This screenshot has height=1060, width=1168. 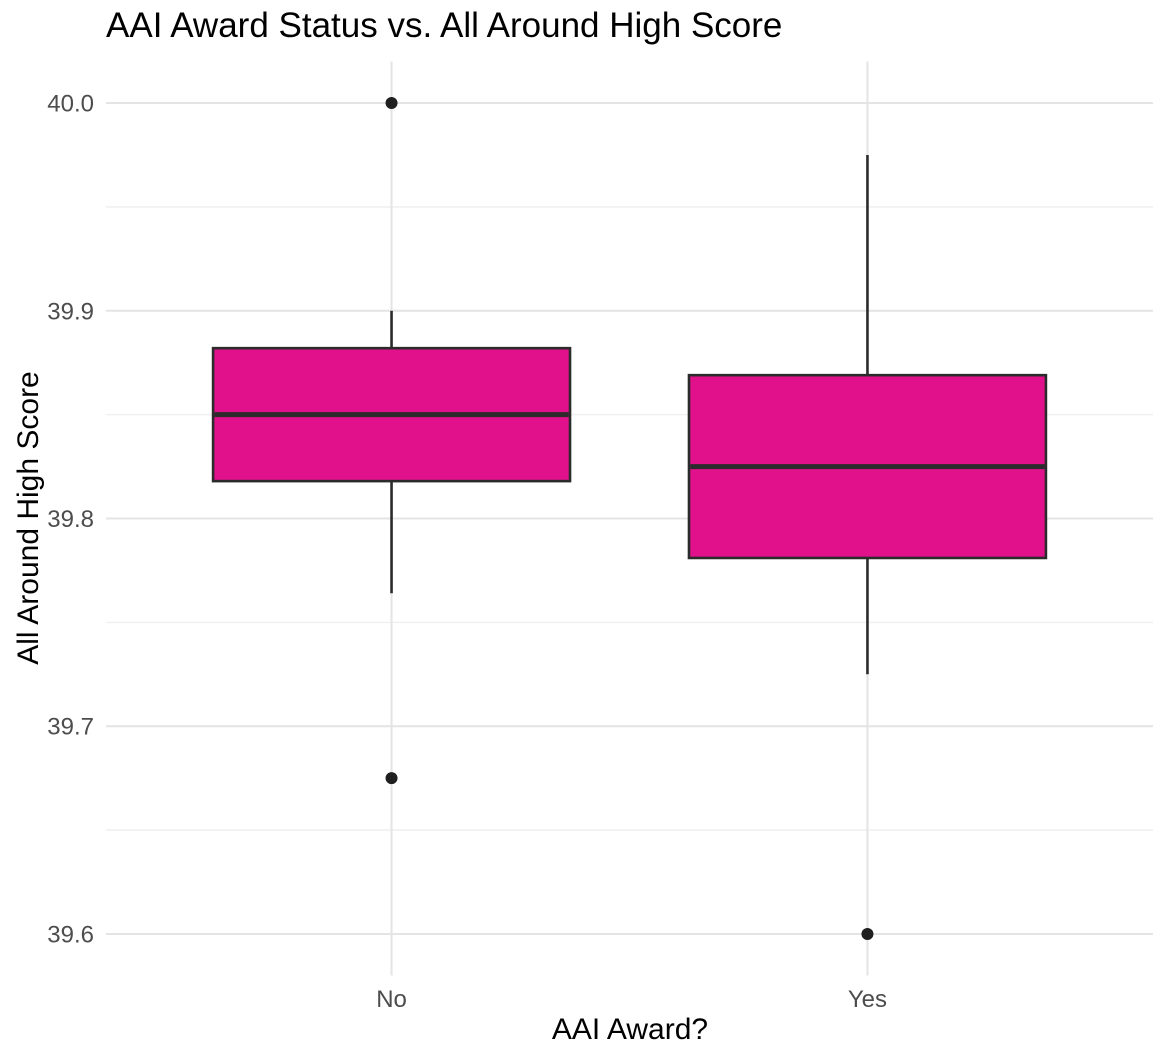 I want to click on y-tick-label: 40.0, so click(x=70, y=104).